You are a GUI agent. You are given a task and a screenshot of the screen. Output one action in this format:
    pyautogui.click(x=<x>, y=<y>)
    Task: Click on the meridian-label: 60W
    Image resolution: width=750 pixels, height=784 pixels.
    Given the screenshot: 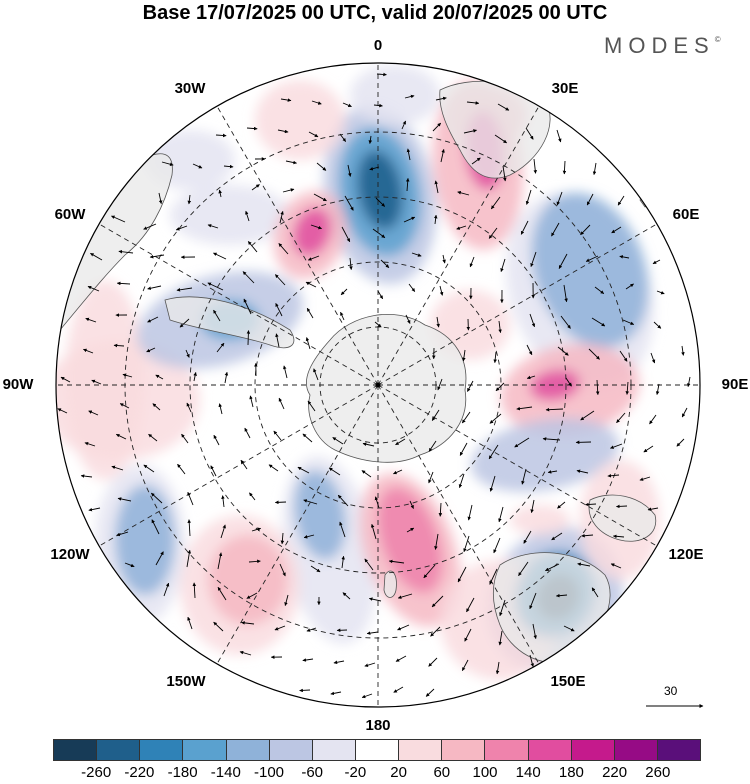 What is the action you would take?
    pyautogui.click(x=70, y=214)
    